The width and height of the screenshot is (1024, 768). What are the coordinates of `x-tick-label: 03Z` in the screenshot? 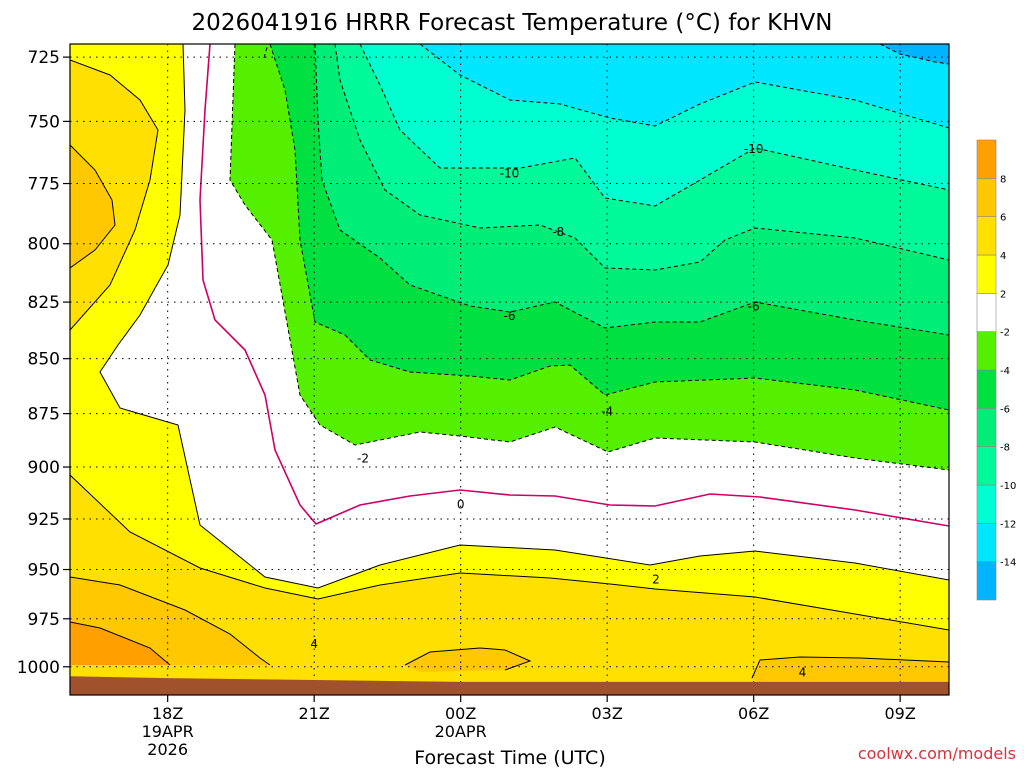 It's located at (607, 713).